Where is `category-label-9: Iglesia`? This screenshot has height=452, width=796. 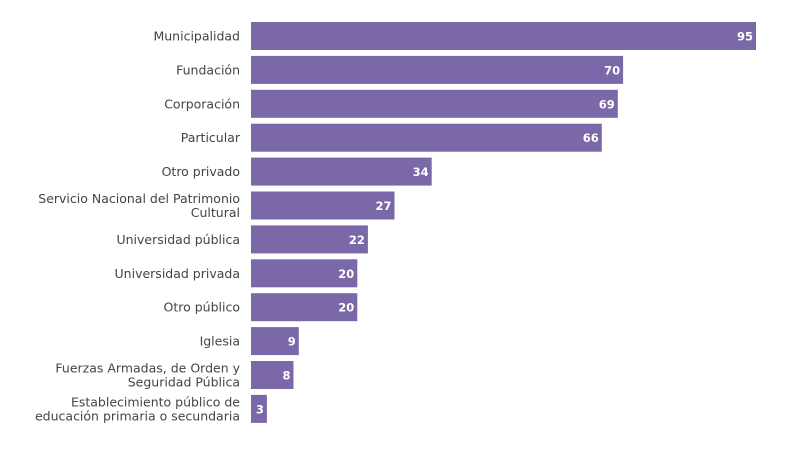
category-label-9: Iglesia is located at coordinates (220, 341).